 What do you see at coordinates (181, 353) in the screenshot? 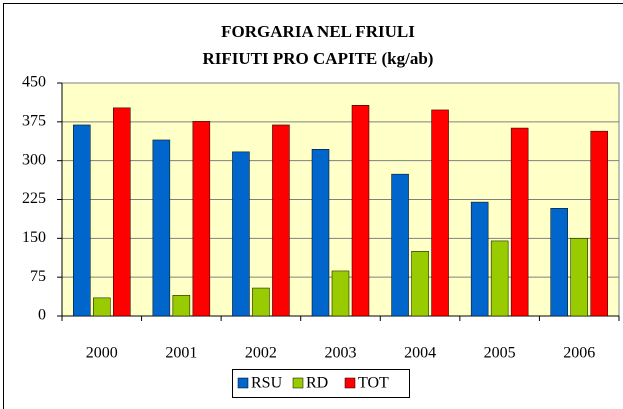
I see `x-tick-label: 2001` at bounding box center [181, 353].